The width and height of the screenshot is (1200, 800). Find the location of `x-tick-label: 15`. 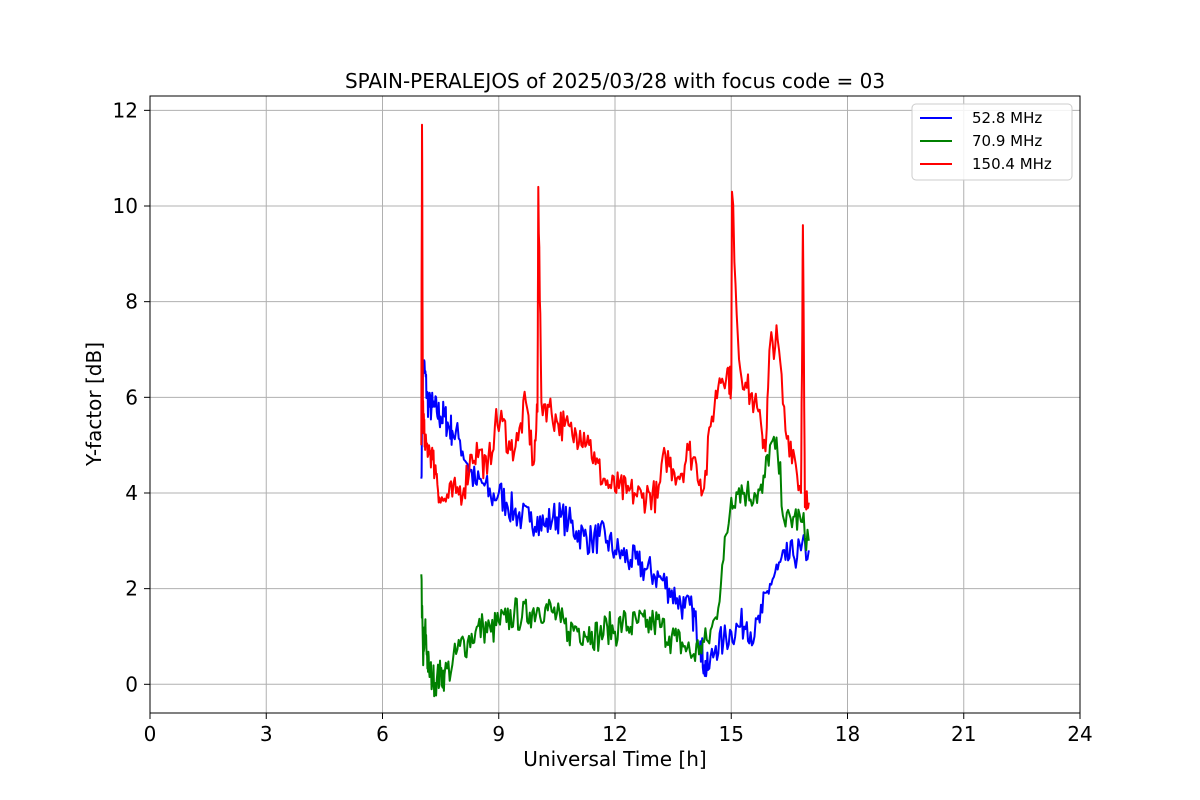

x-tick-label: 15 is located at coordinates (731, 734).